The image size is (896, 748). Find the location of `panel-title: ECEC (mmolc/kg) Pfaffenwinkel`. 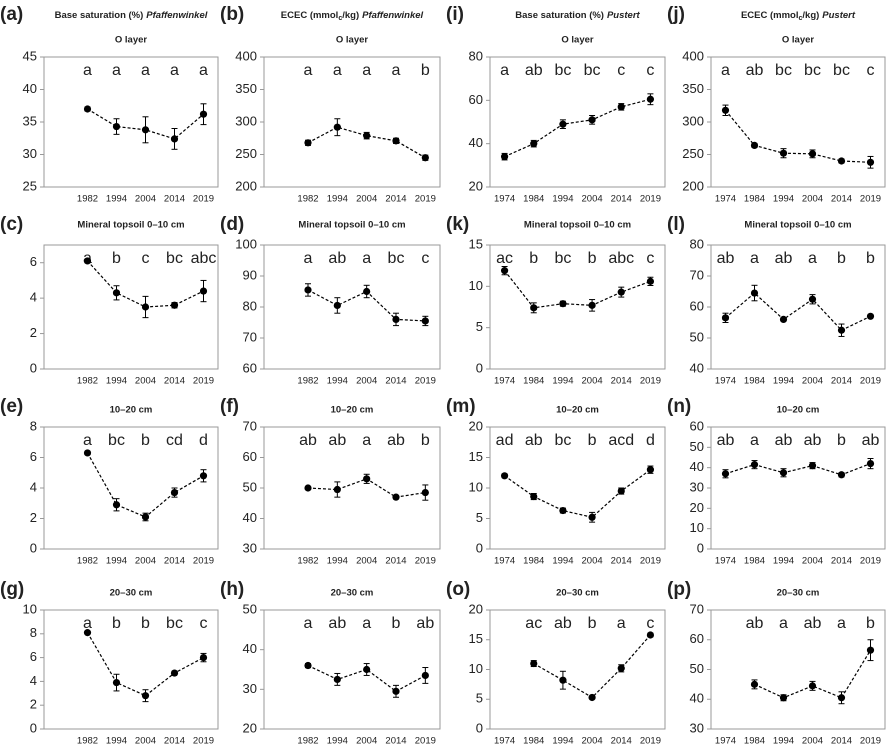

panel-title: ECEC (mmolc/kg) Pfaffenwinkel is located at coordinates (352, 16).